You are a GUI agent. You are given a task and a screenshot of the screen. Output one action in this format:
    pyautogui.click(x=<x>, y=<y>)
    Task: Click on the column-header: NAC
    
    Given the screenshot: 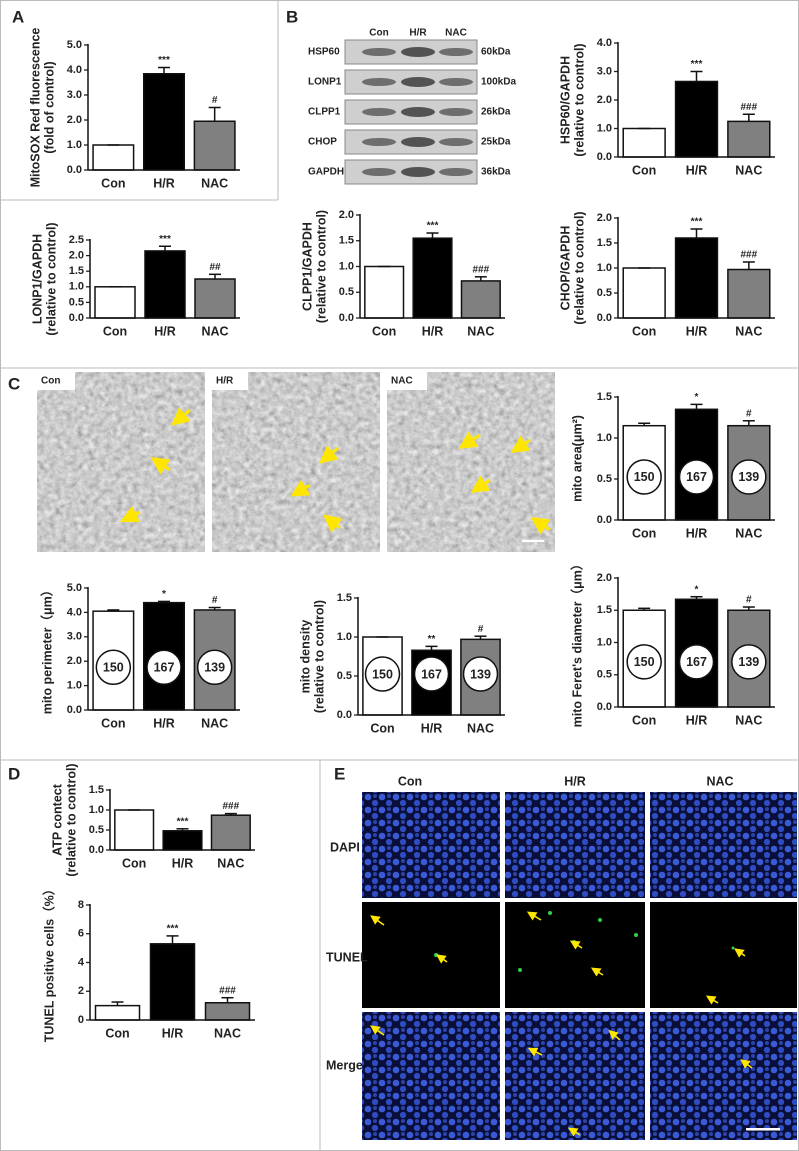 What is the action you would take?
    pyautogui.click(x=719, y=781)
    